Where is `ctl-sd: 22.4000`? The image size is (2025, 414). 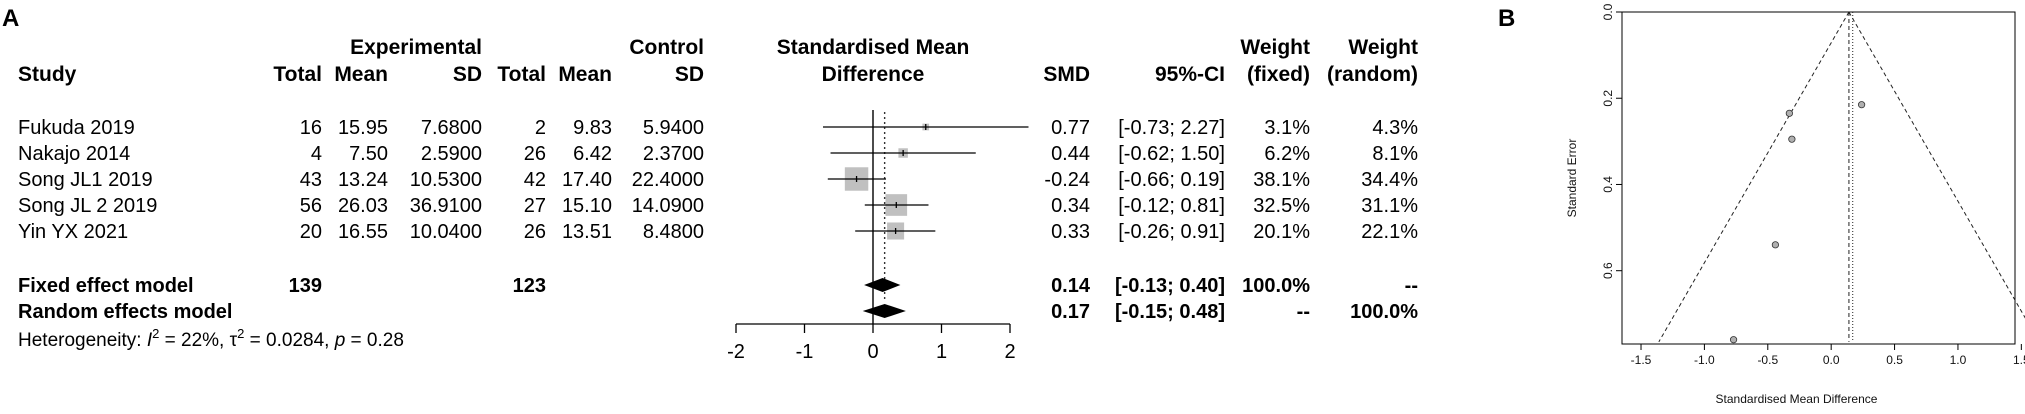 ctl-sd: 22.4000 is located at coordinates (668, 180).